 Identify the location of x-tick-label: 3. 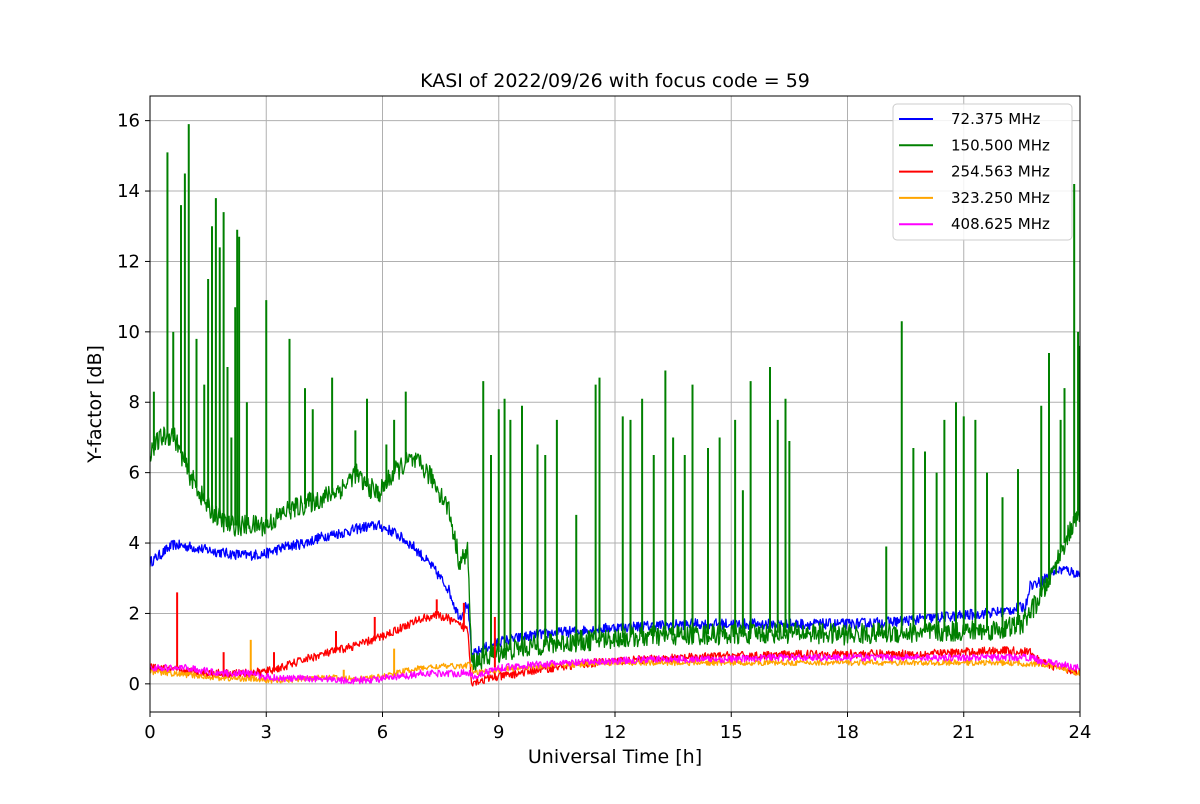
(266, 732).